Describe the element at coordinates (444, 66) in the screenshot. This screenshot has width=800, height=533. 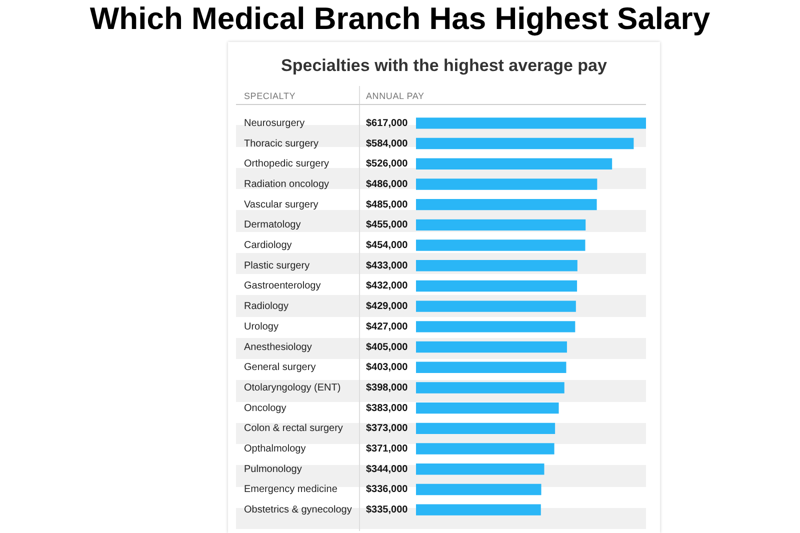
I see `chart-subtitle: Specialties with the highest average pay` at that location.